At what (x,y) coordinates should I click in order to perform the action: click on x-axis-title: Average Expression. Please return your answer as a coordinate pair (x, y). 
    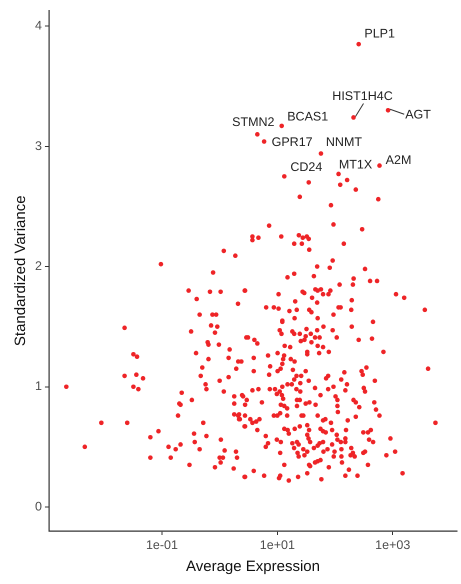
    Looking at the image, I should click on (253, 567).